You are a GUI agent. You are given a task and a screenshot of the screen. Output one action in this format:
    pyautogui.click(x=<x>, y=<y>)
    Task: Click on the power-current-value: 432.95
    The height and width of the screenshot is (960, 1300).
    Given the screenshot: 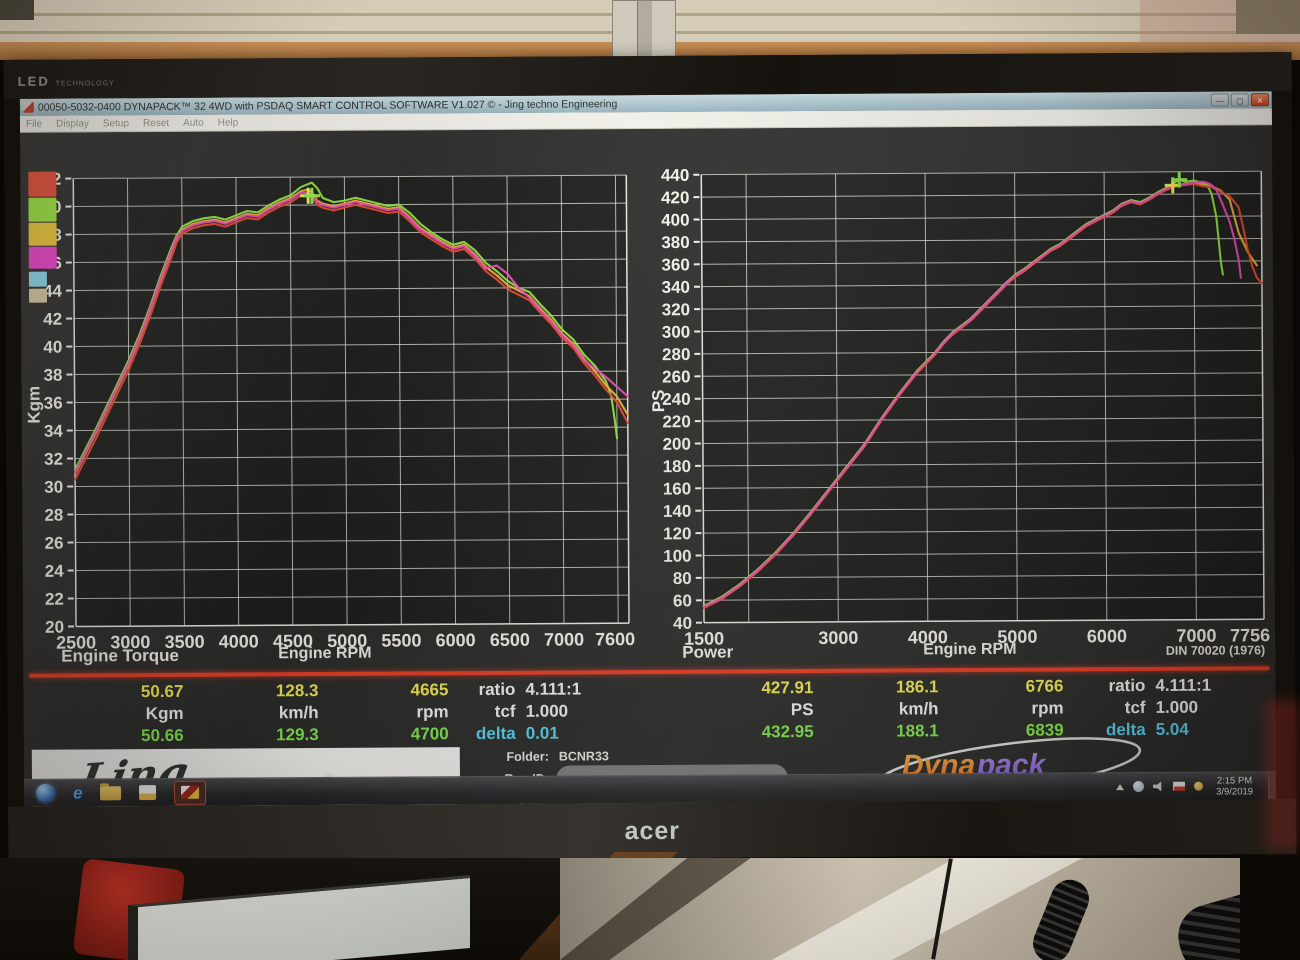 What is the action you would take?
    pyautogui.click(x=787, y=732)
    